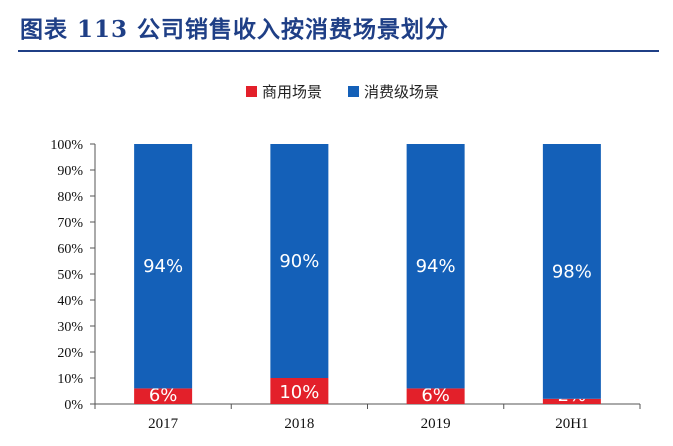 Image resolution: width=673 pixels, height=446 pixels. What do you see at coordinates (571, 424) in the screenshot?
I see `x-category-label: 20H1` at bounding box center [571, 424].